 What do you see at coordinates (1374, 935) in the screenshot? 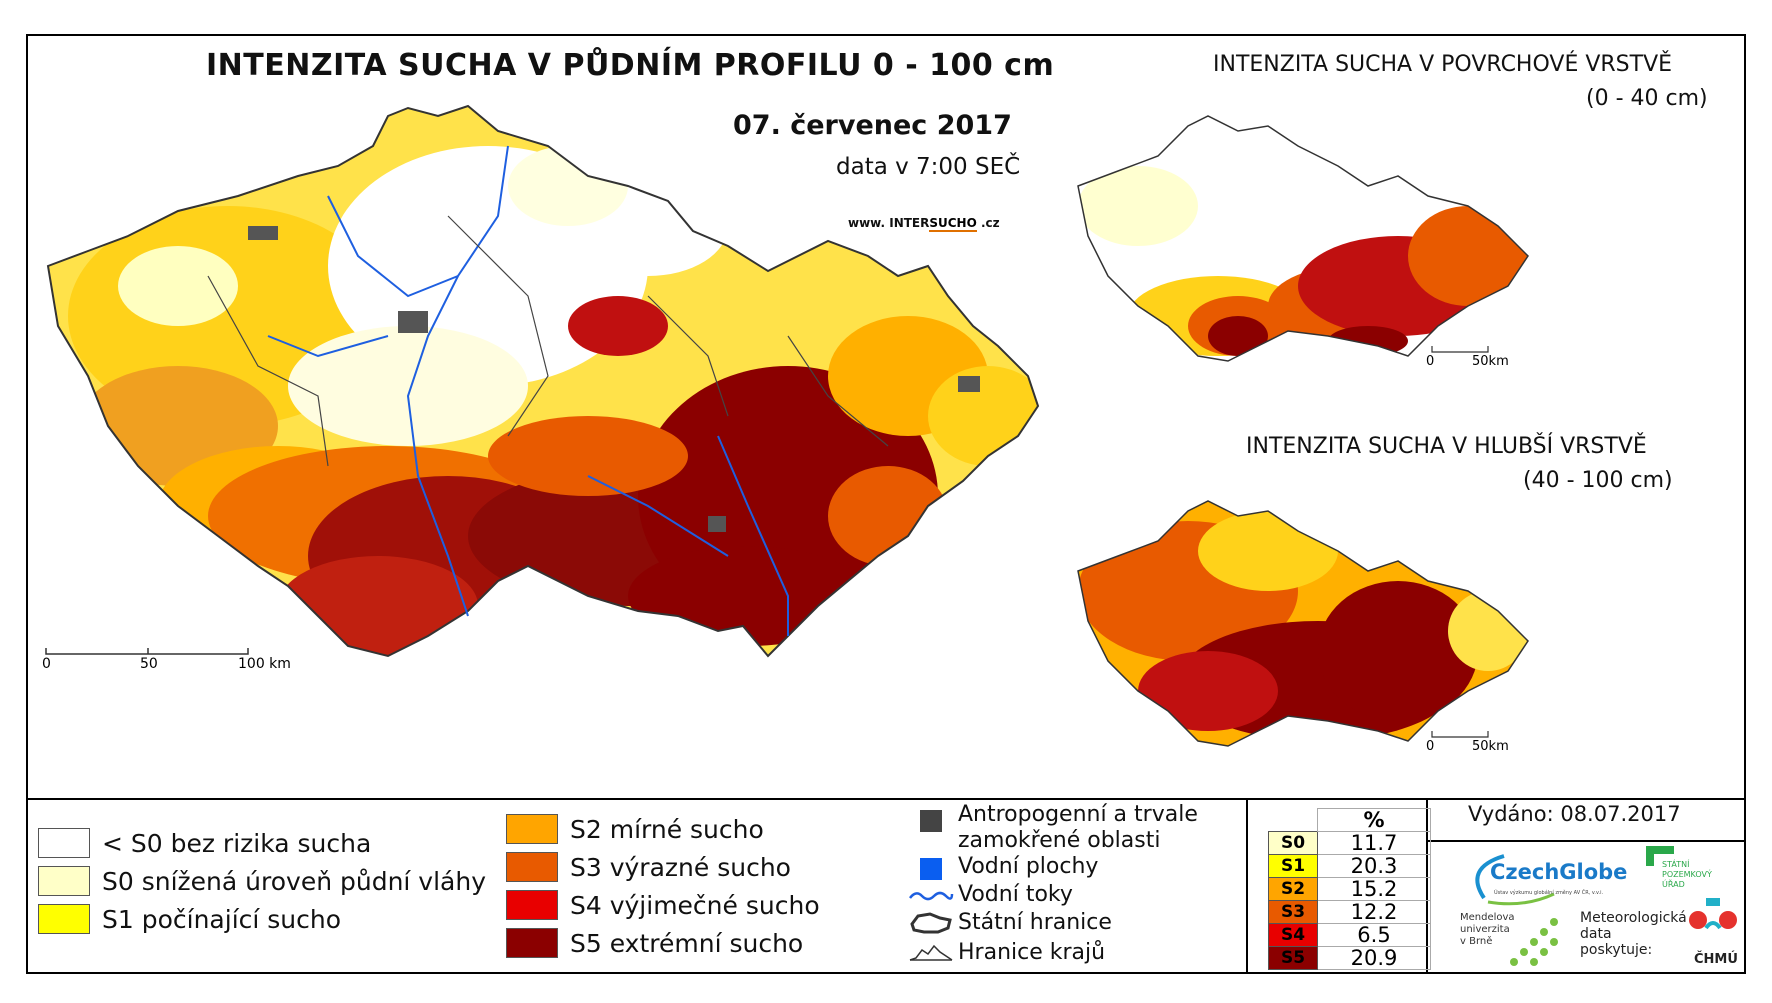
I see `stats-val: 6.5` at bounding box center [1374, 935].